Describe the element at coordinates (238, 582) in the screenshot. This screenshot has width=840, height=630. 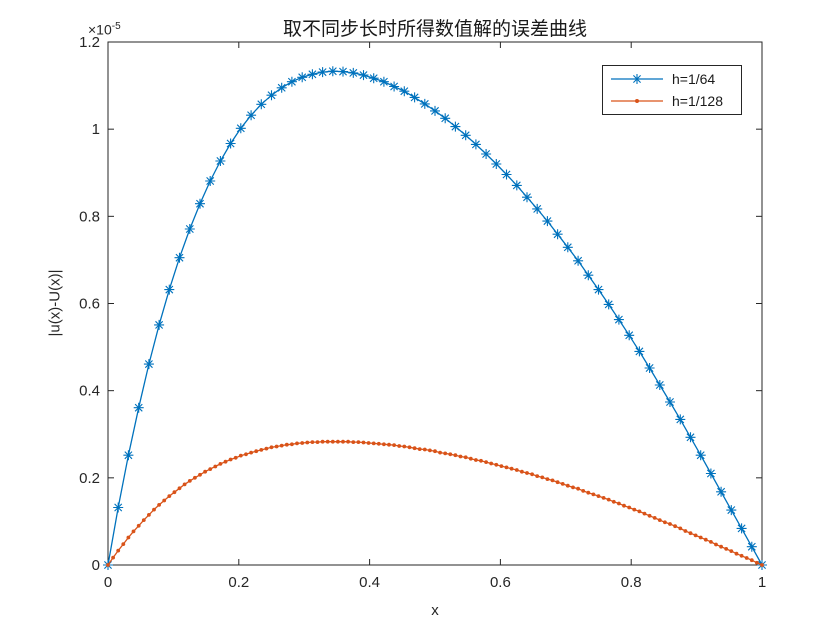
I see `x-tick-label: 0.2` at that location.